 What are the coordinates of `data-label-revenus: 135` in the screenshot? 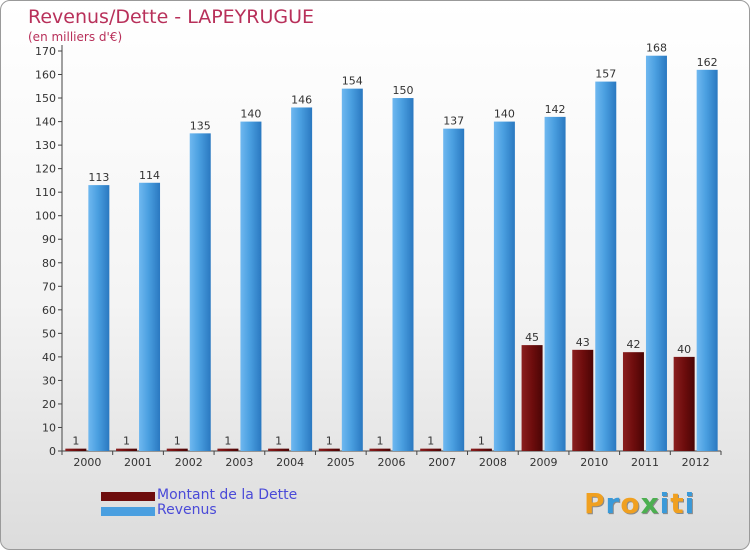 It's located at (200, 125).